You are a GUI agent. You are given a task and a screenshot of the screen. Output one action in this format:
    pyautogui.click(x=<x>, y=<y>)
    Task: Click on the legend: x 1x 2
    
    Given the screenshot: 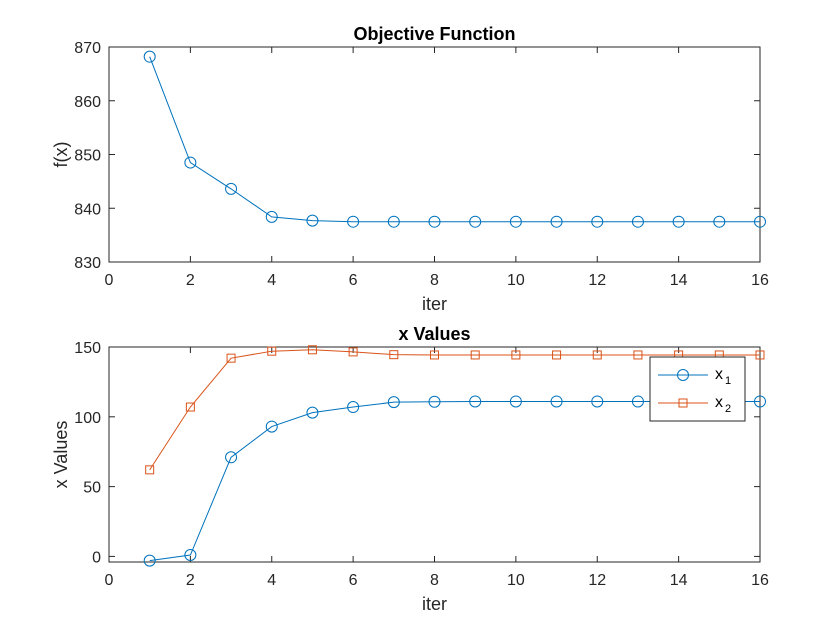 What is the action you would take?
    pyautogui.click(x=697, y=389)
    